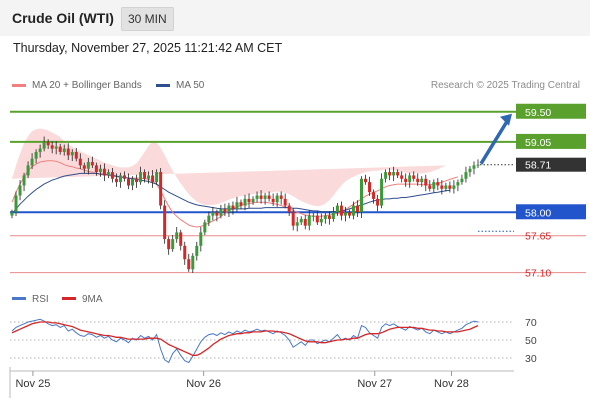  Describe the element at coordinates (147, 19) in the screenshot. I see `timeframe-badge: 30 MIN` at that location.